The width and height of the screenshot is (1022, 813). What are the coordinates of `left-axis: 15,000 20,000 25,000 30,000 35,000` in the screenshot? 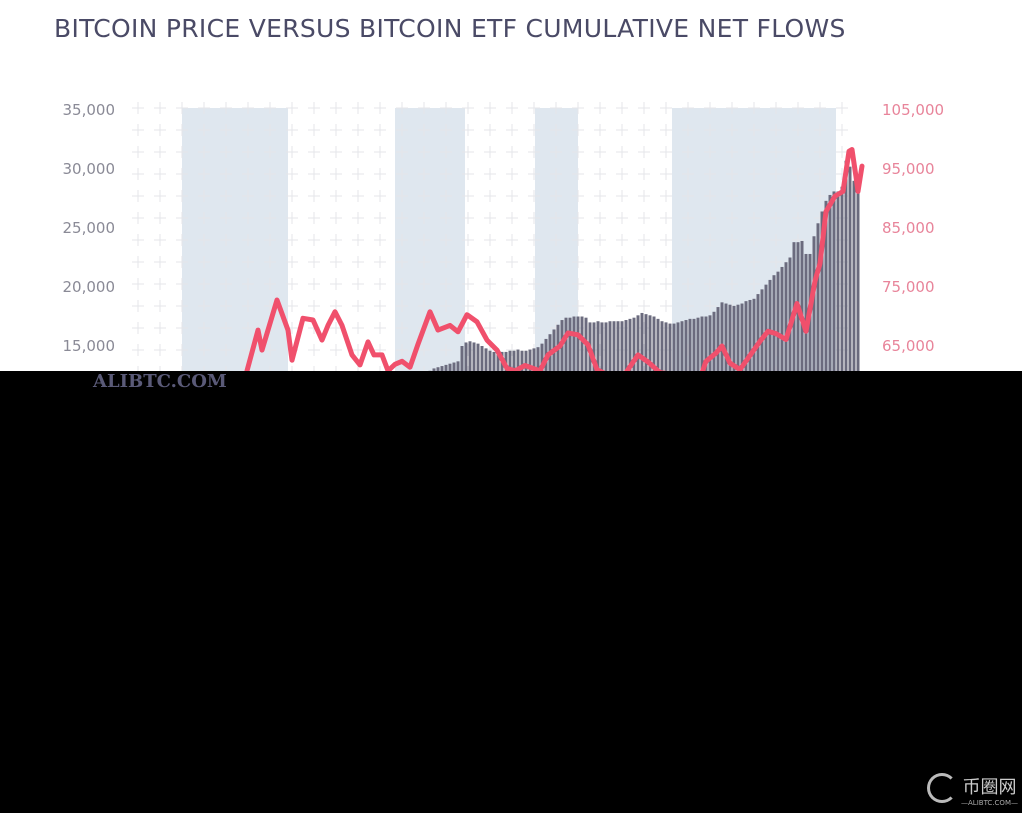 It's located at (89, 228).